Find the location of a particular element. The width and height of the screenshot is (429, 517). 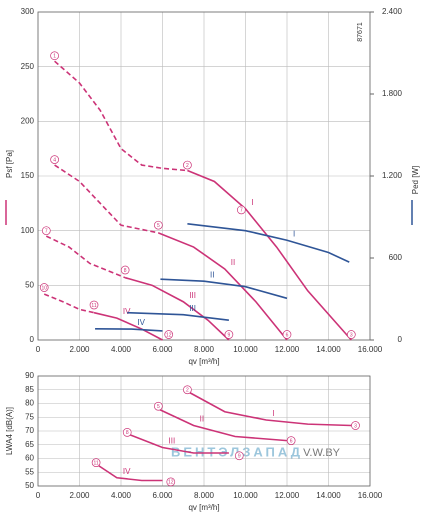

y-tick-label: 90 is located at coordinates (29, 375).